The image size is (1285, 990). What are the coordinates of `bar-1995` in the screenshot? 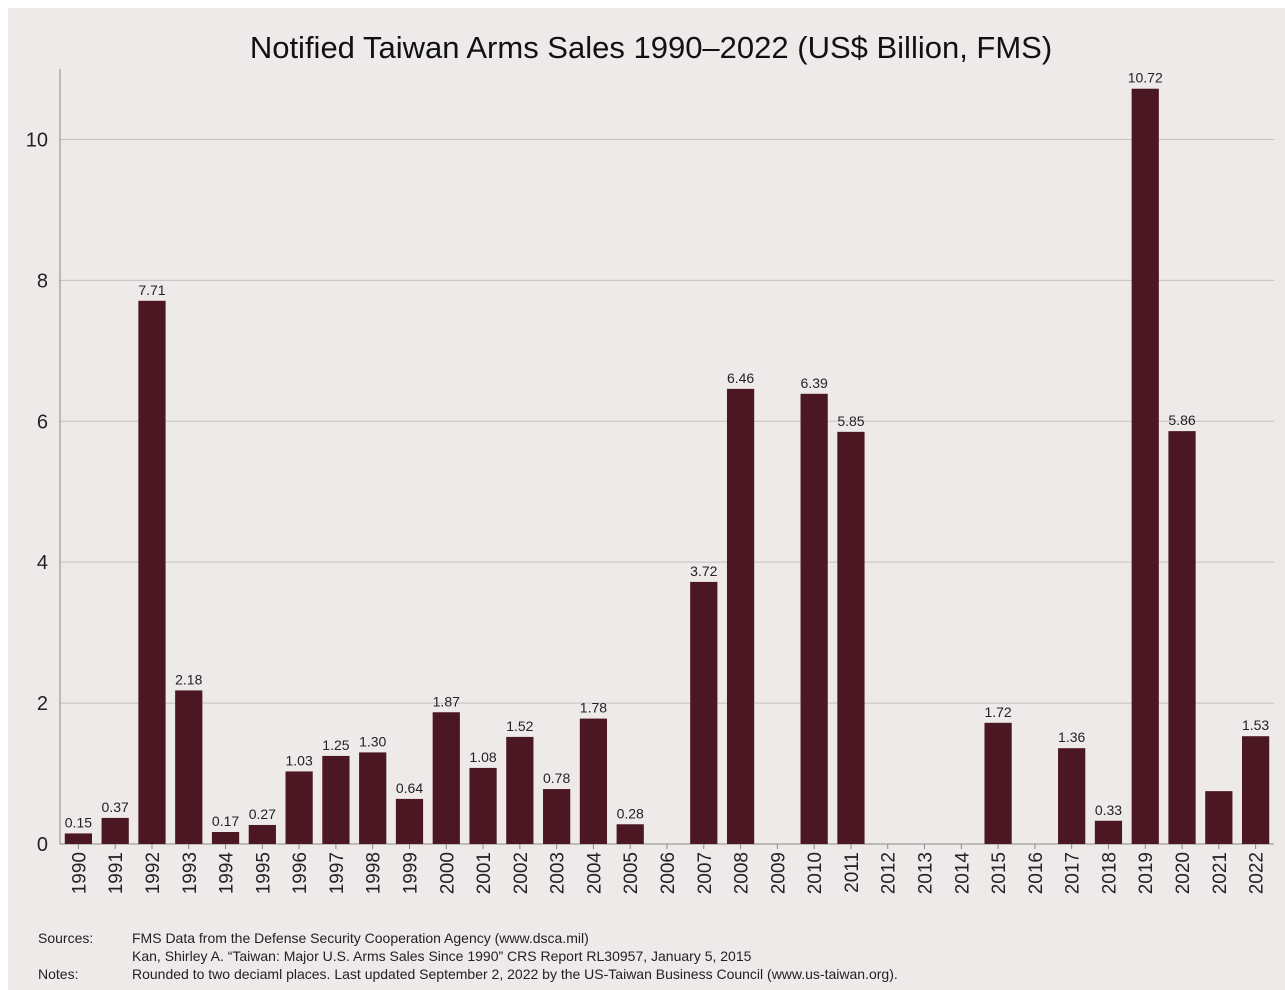 It's located at (262, 834).